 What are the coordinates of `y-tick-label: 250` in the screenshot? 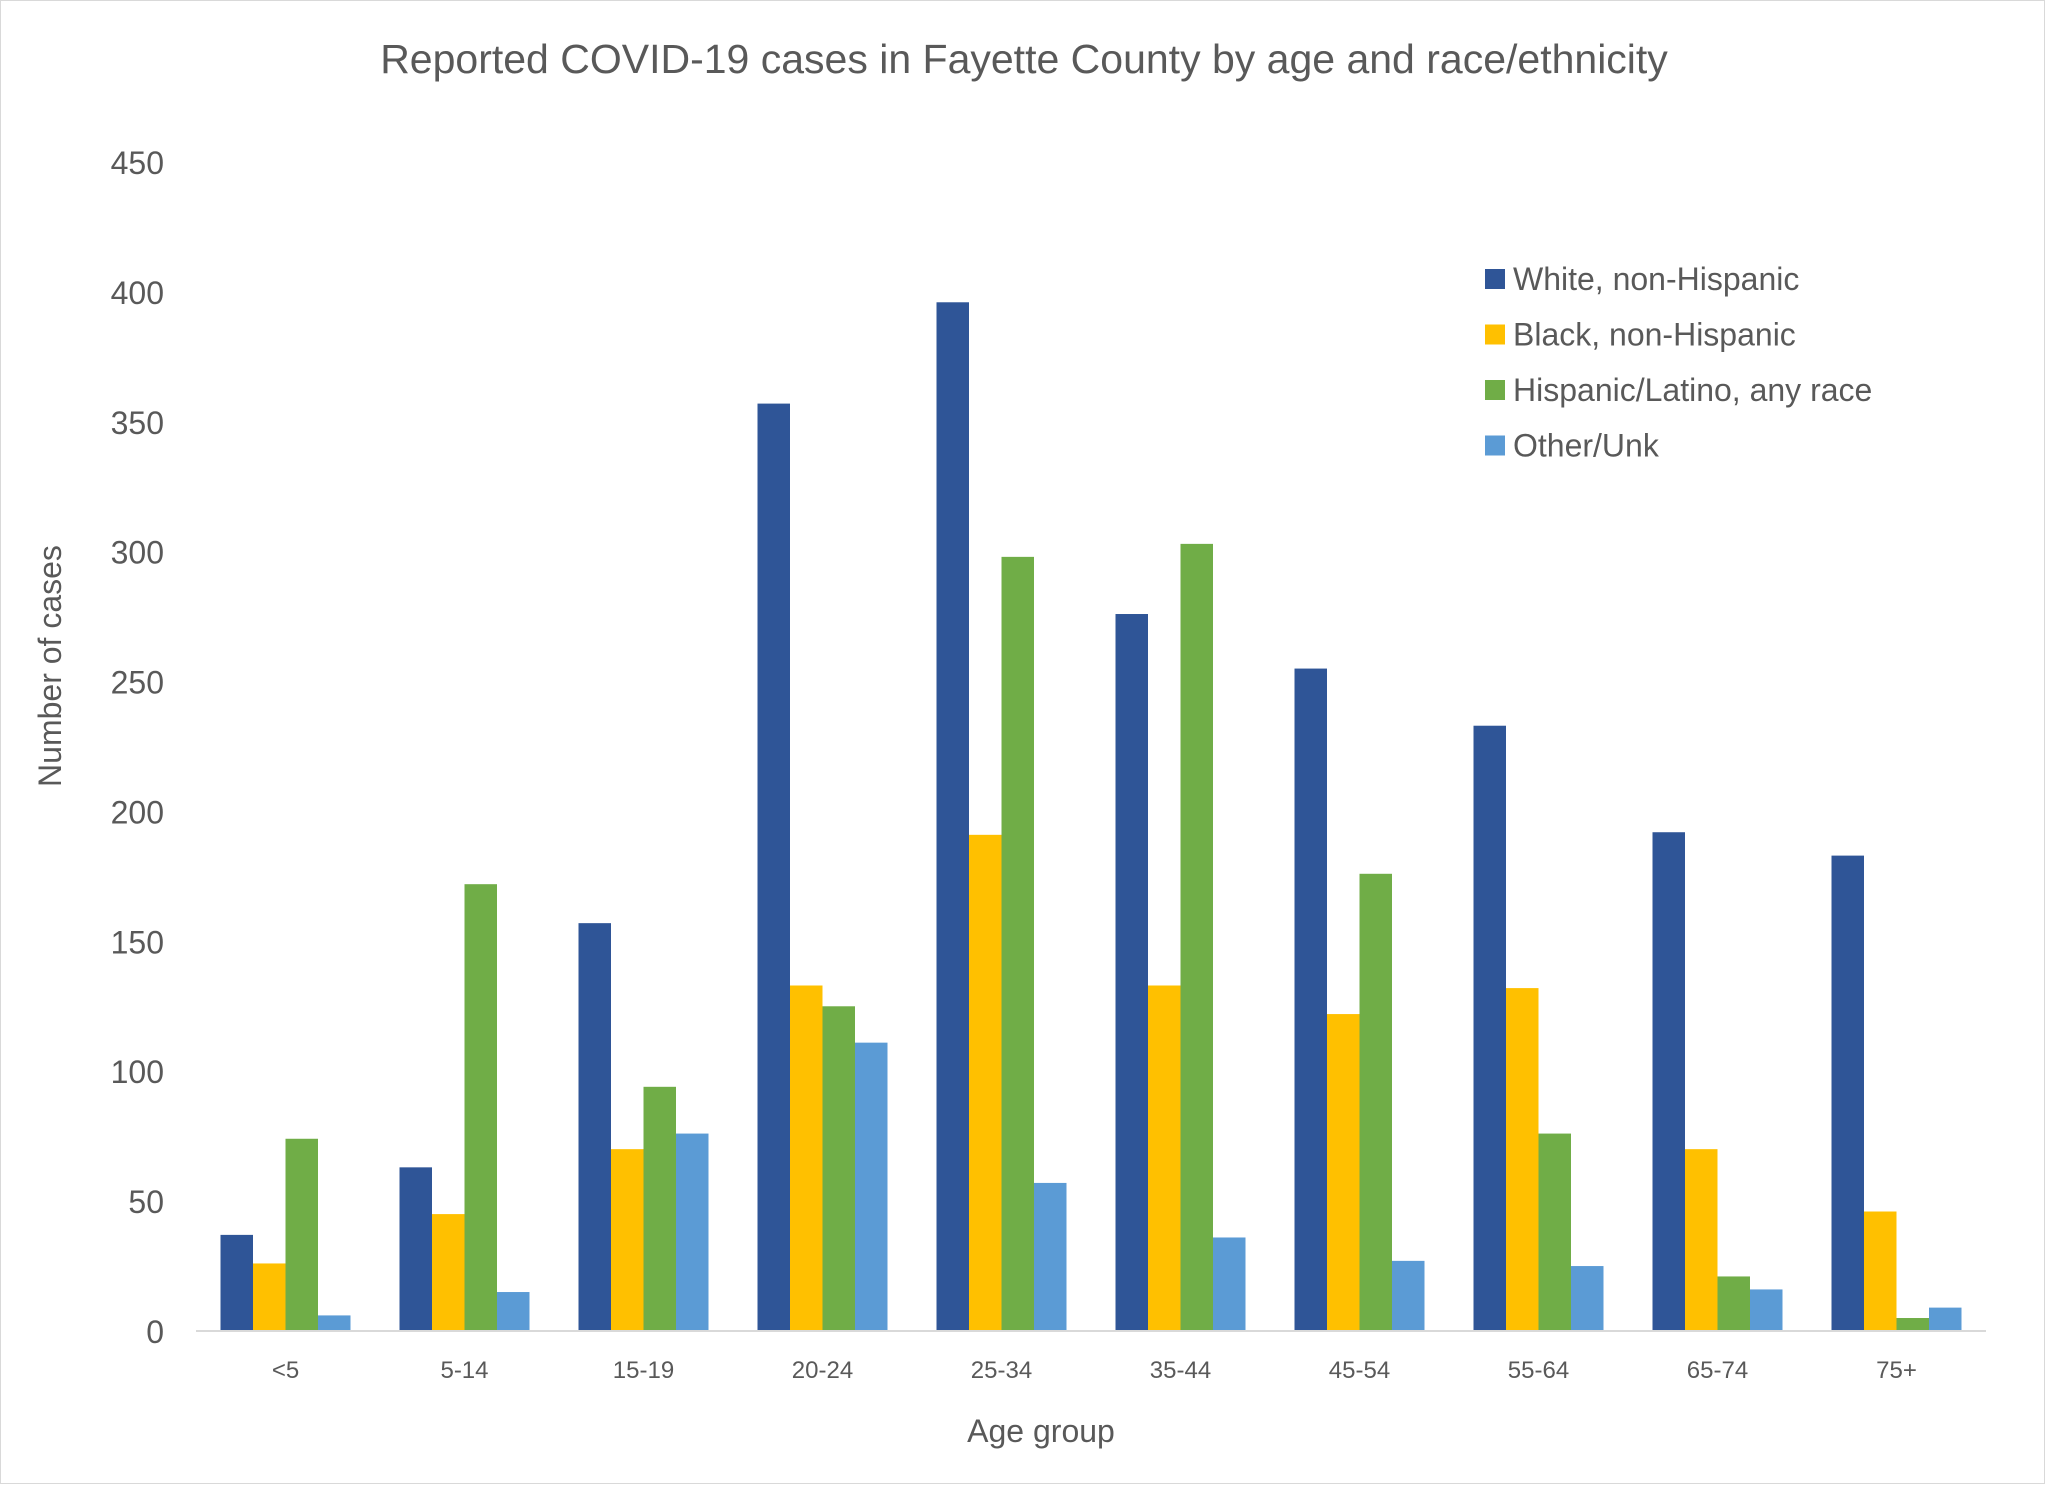 It's located at (137, 683).